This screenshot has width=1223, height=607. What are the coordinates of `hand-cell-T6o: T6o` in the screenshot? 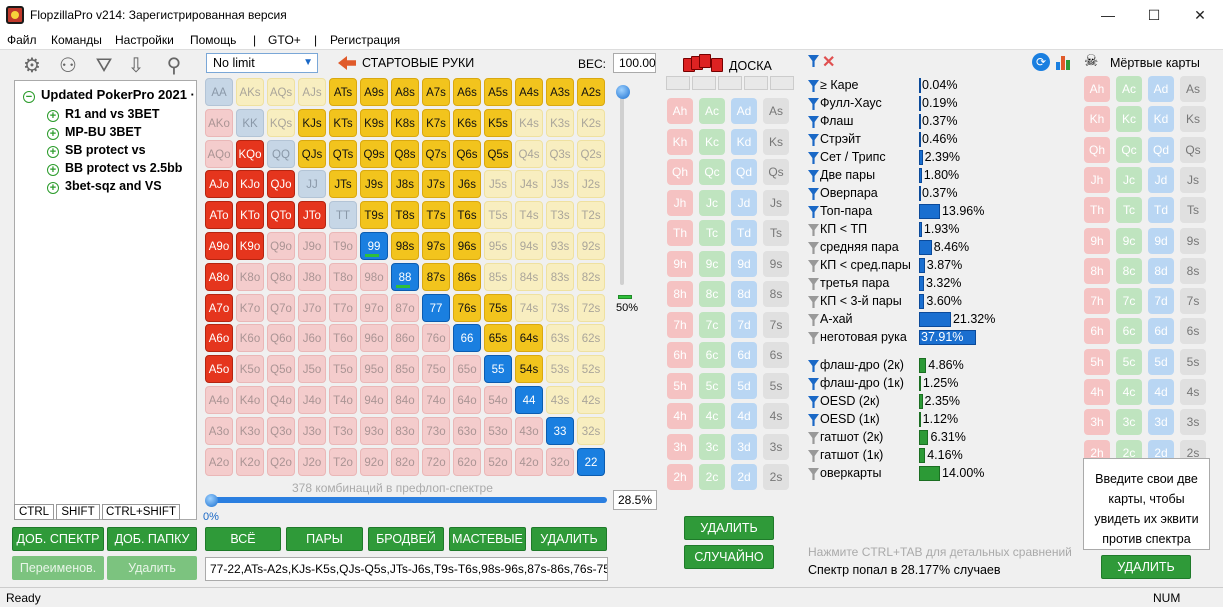 It's located at (343, 338).